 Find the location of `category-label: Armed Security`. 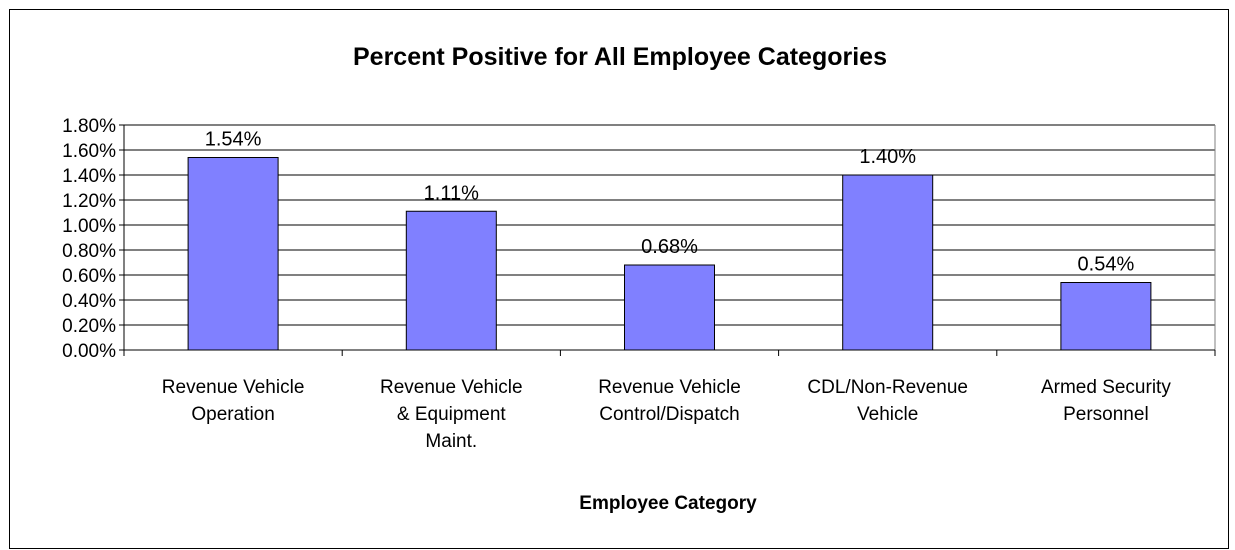

category-label: Armed Security is located at coordinates (1106, 387).